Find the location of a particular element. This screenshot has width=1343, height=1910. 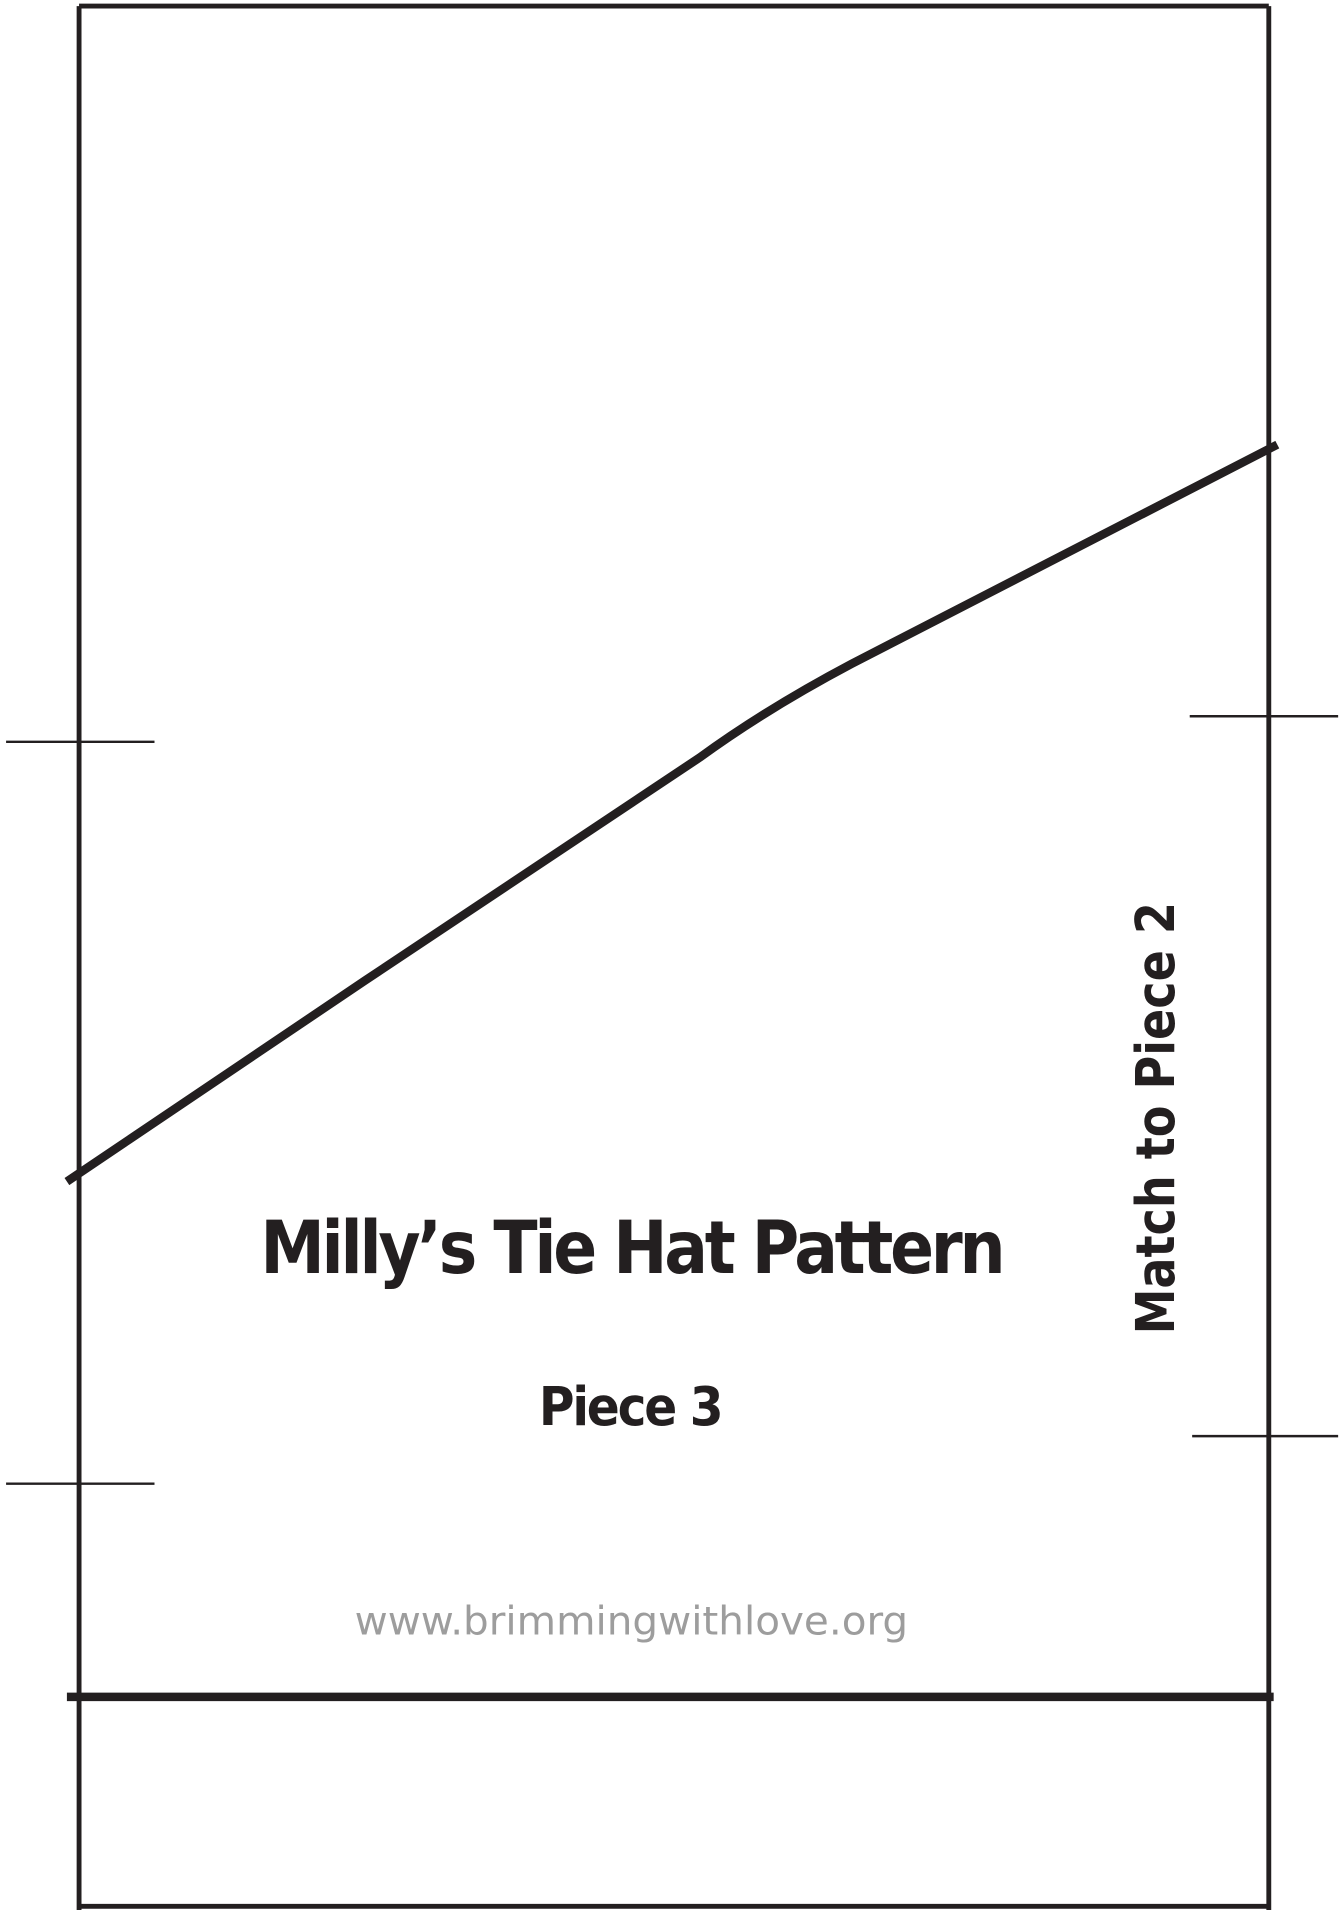

website: www.brimmingwithlove.org is located at coordinates (632, 1622).